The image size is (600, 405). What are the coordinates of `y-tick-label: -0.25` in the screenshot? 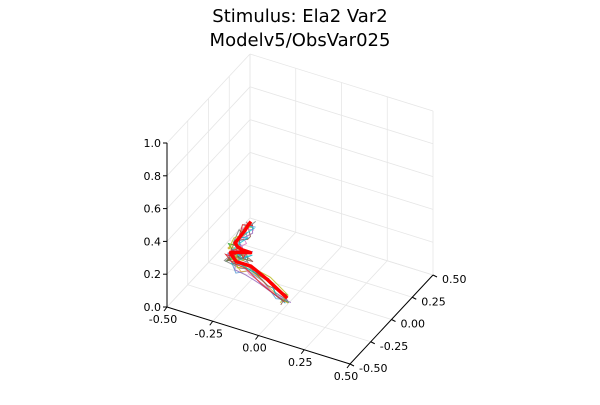 It's located at (394, 346).